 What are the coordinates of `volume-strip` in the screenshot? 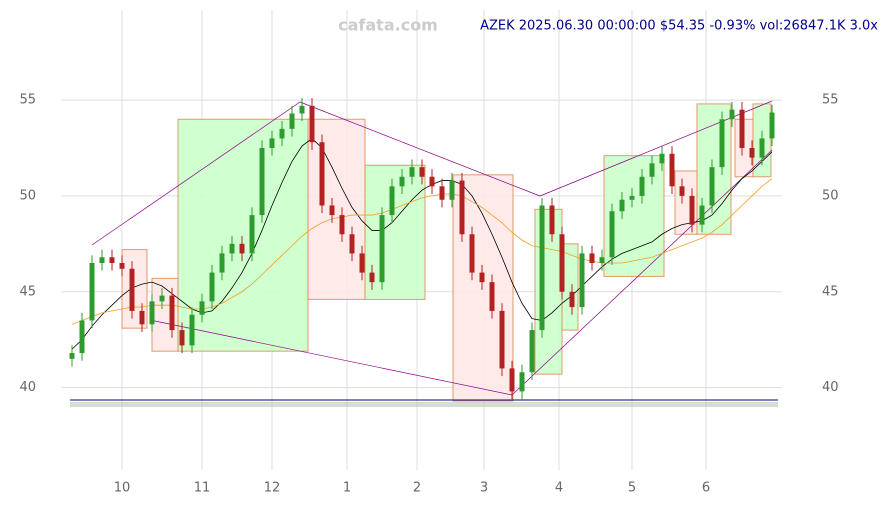 It's located at (424, 404).